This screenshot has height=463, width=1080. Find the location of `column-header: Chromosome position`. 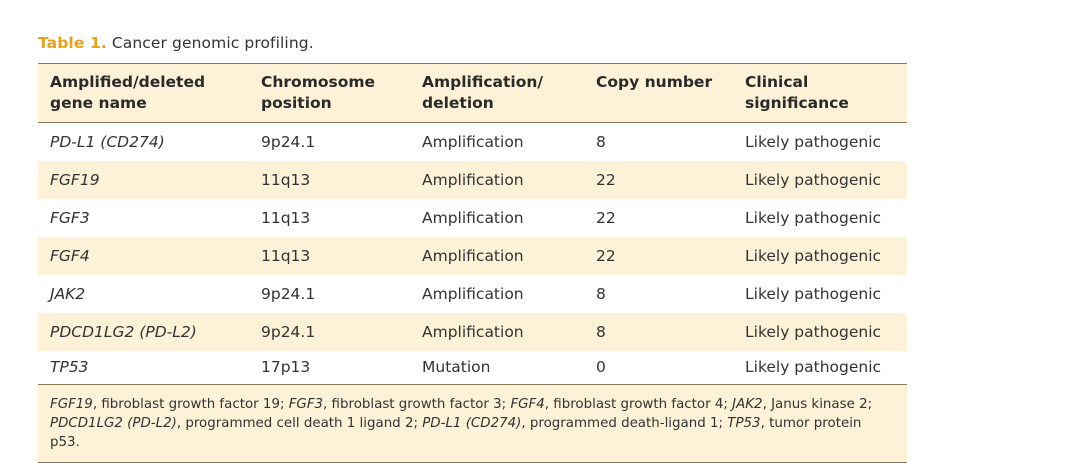

column-header: Chromosome position is located at coordinates (329, 93).